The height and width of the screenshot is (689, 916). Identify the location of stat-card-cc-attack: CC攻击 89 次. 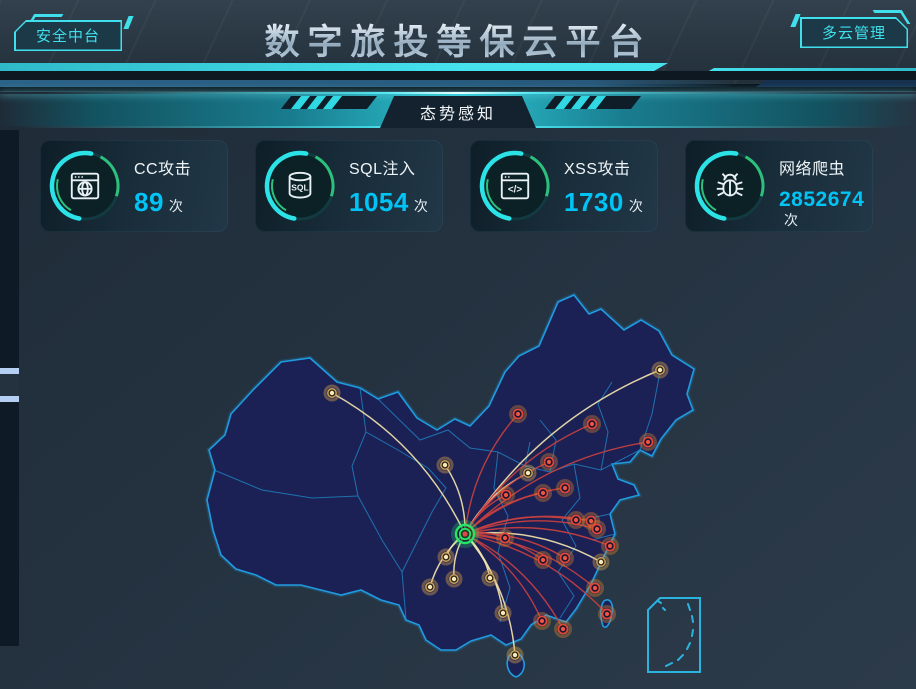
(134, 186).